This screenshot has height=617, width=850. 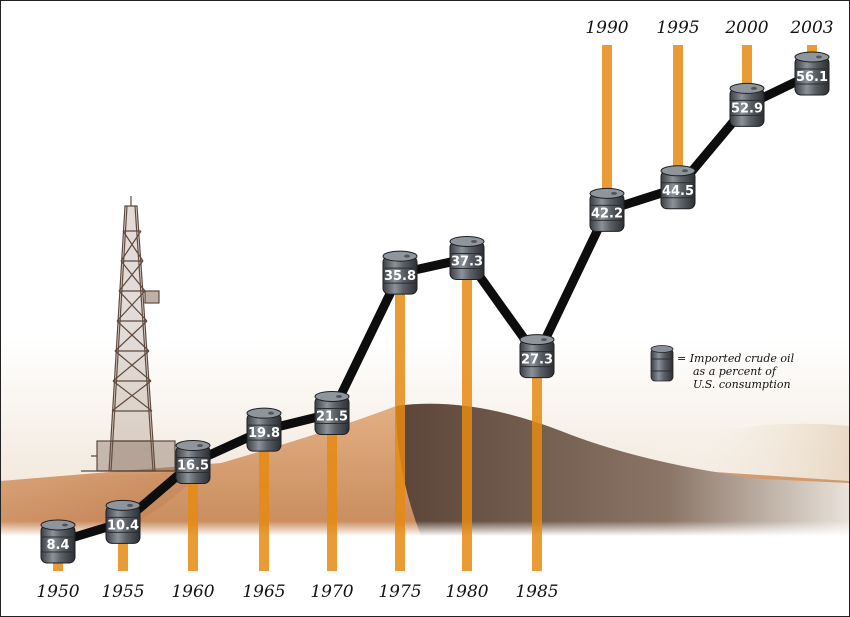 I want to click on data-point-barrel: 21.5, so click(x=332, y=412).